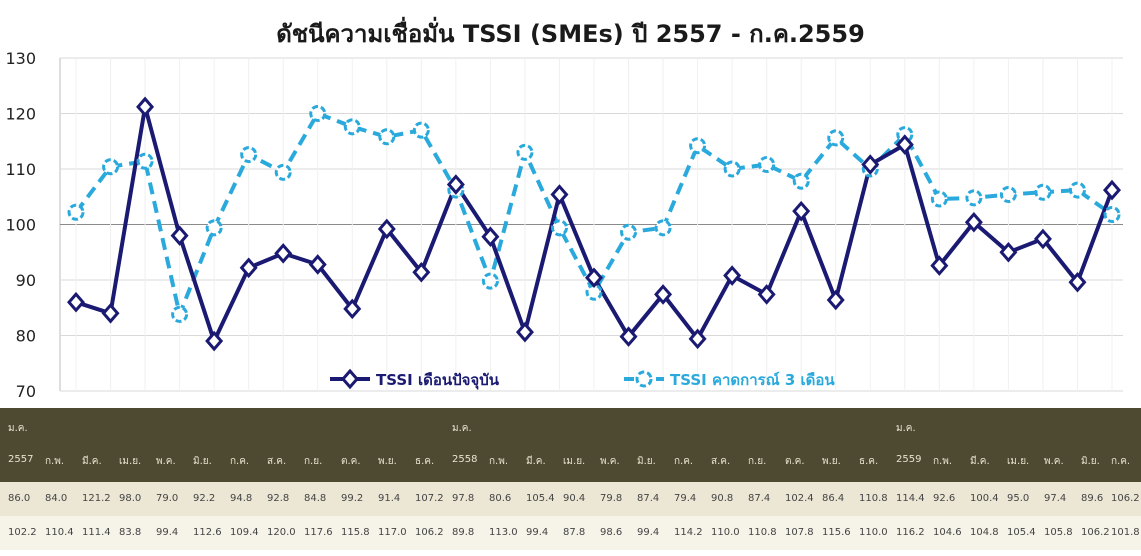 The width and height of the screenshot is (1141, 556). What do you see at coordinates (352, 498) in the screenshot?
I see `table-current-cell: 99.2` at bounding box center [352, 498].